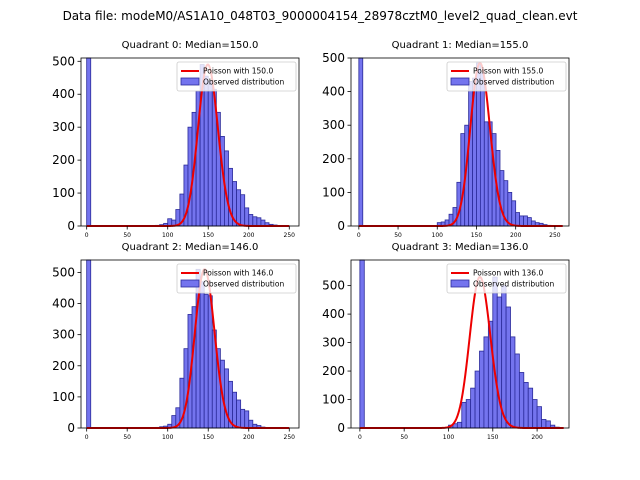  What do you see at coordinates (238, 71) in the screenshot?
I see `legend-poisson-label: Poisson with 150.0` at bounding box center [238, 71].